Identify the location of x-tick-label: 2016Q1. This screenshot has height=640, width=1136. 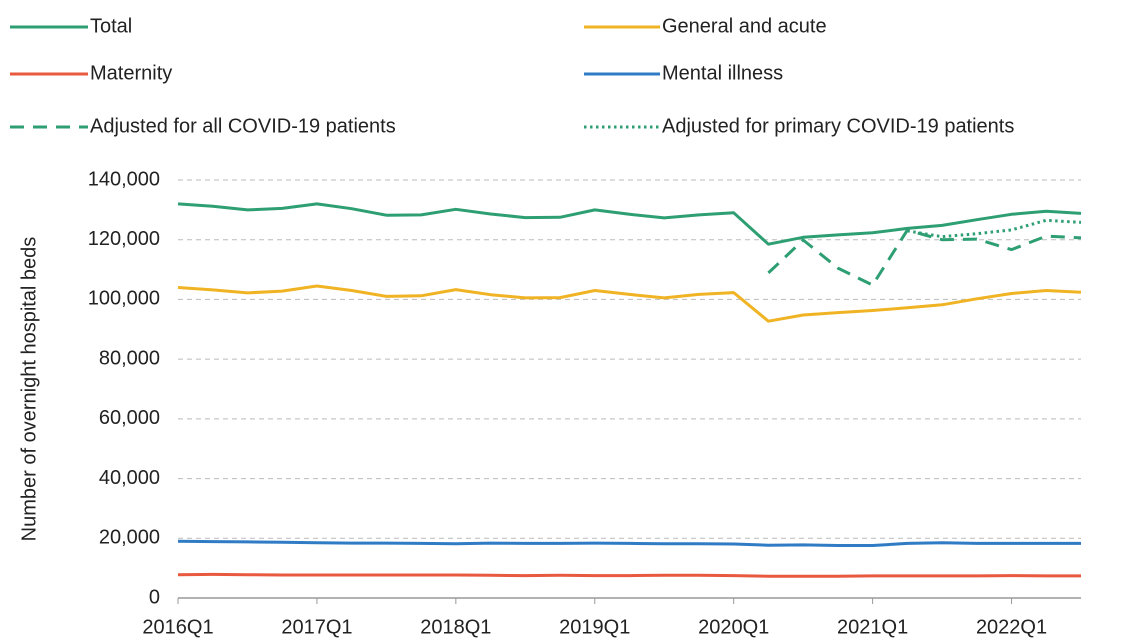
(177, 627).